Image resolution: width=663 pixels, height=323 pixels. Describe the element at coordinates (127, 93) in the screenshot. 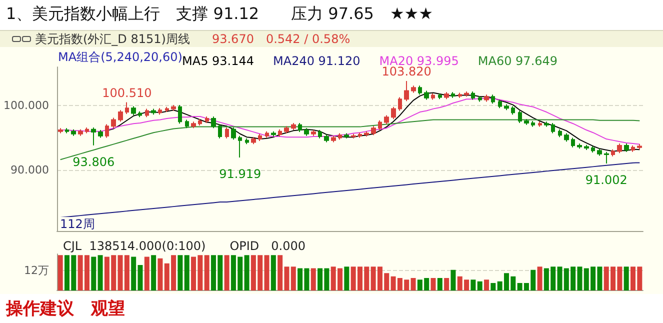

I see `annotation: 100.510` at that location.